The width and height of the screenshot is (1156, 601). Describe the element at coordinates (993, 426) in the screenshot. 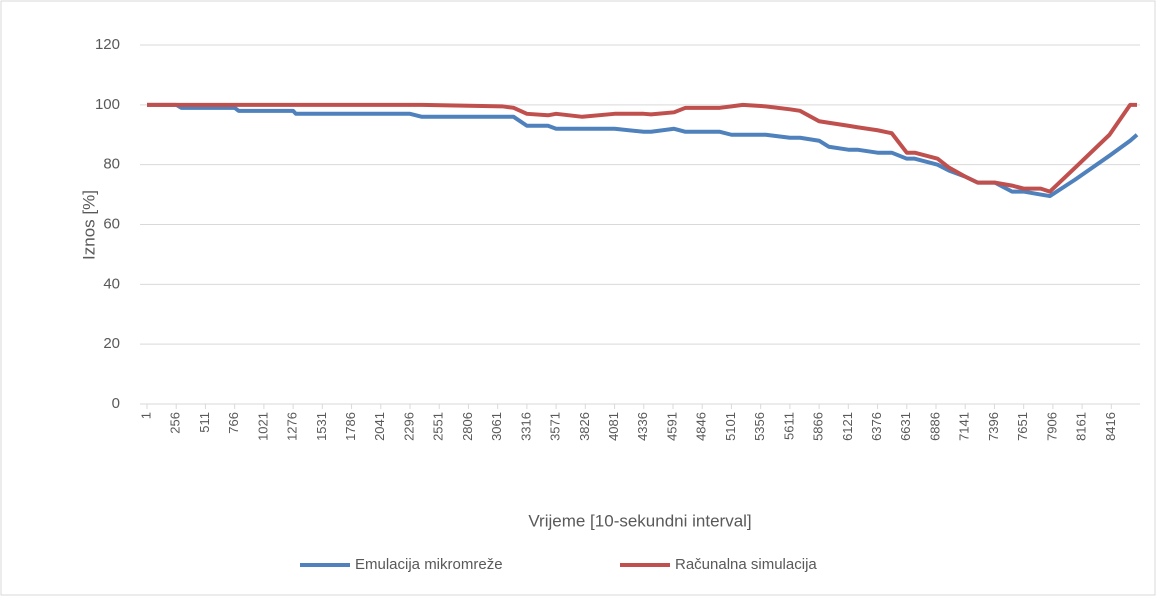

I see `x-tick-label: 7396` at that location.